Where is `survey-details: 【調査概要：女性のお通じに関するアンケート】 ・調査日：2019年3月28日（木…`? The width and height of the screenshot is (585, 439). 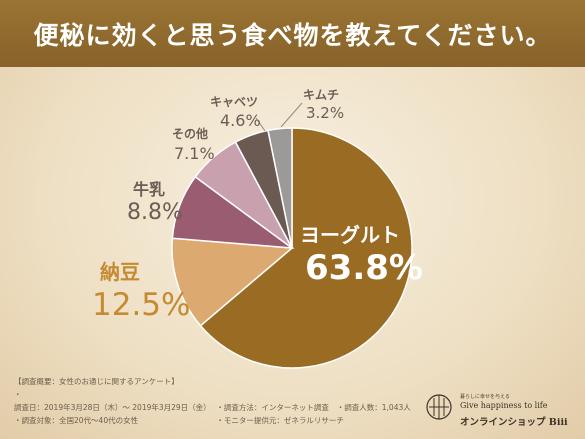 survey-details: 【調査概要：女性のお通じに関するアンケート】 ・調査日：2019年3月28日（木… is located at coordinates (212, 401).